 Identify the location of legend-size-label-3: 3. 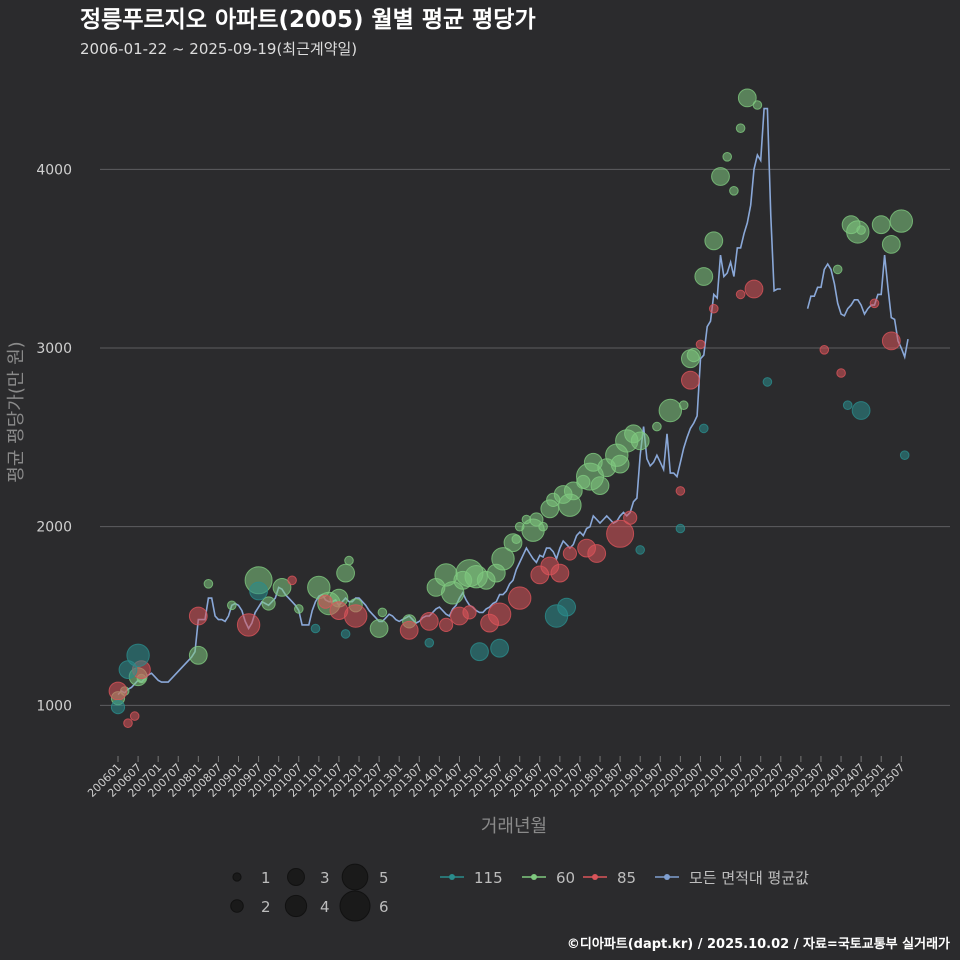
(325, 878).